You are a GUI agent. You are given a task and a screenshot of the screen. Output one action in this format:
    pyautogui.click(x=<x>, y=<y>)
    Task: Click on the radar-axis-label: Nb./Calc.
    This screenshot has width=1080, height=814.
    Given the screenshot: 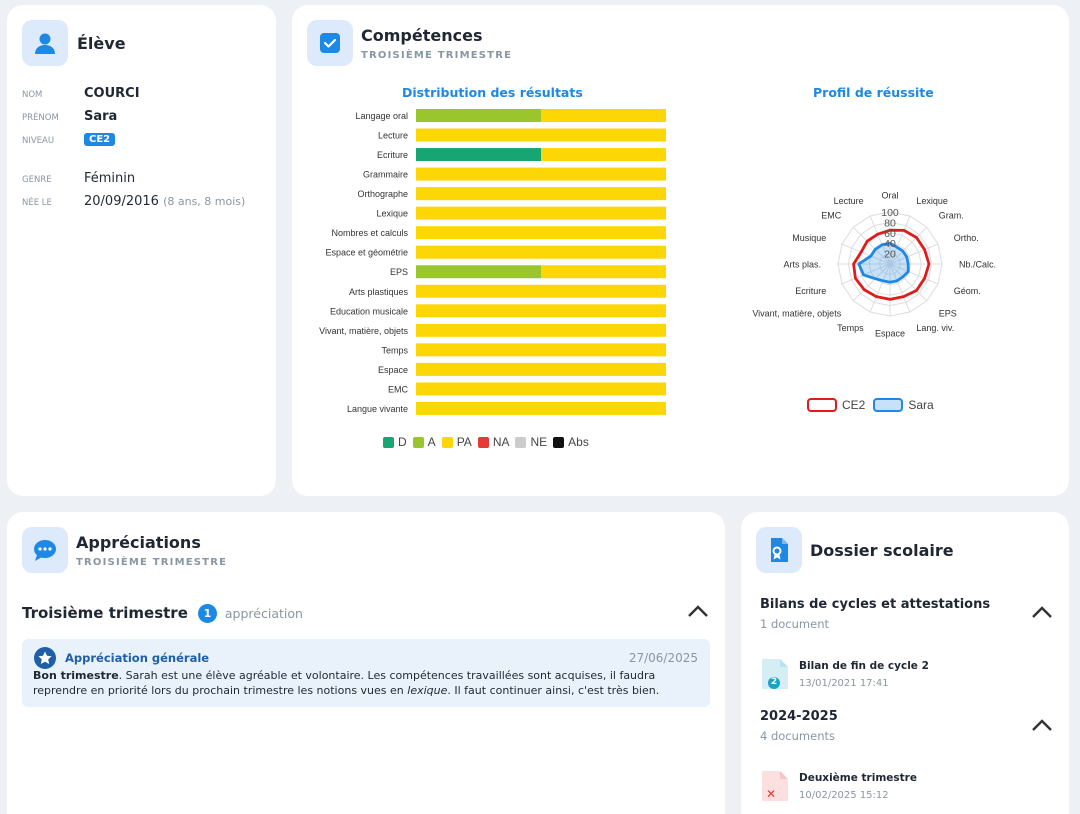 What is the action you would take?
    pyautogui.click(x=977, y=265)
    